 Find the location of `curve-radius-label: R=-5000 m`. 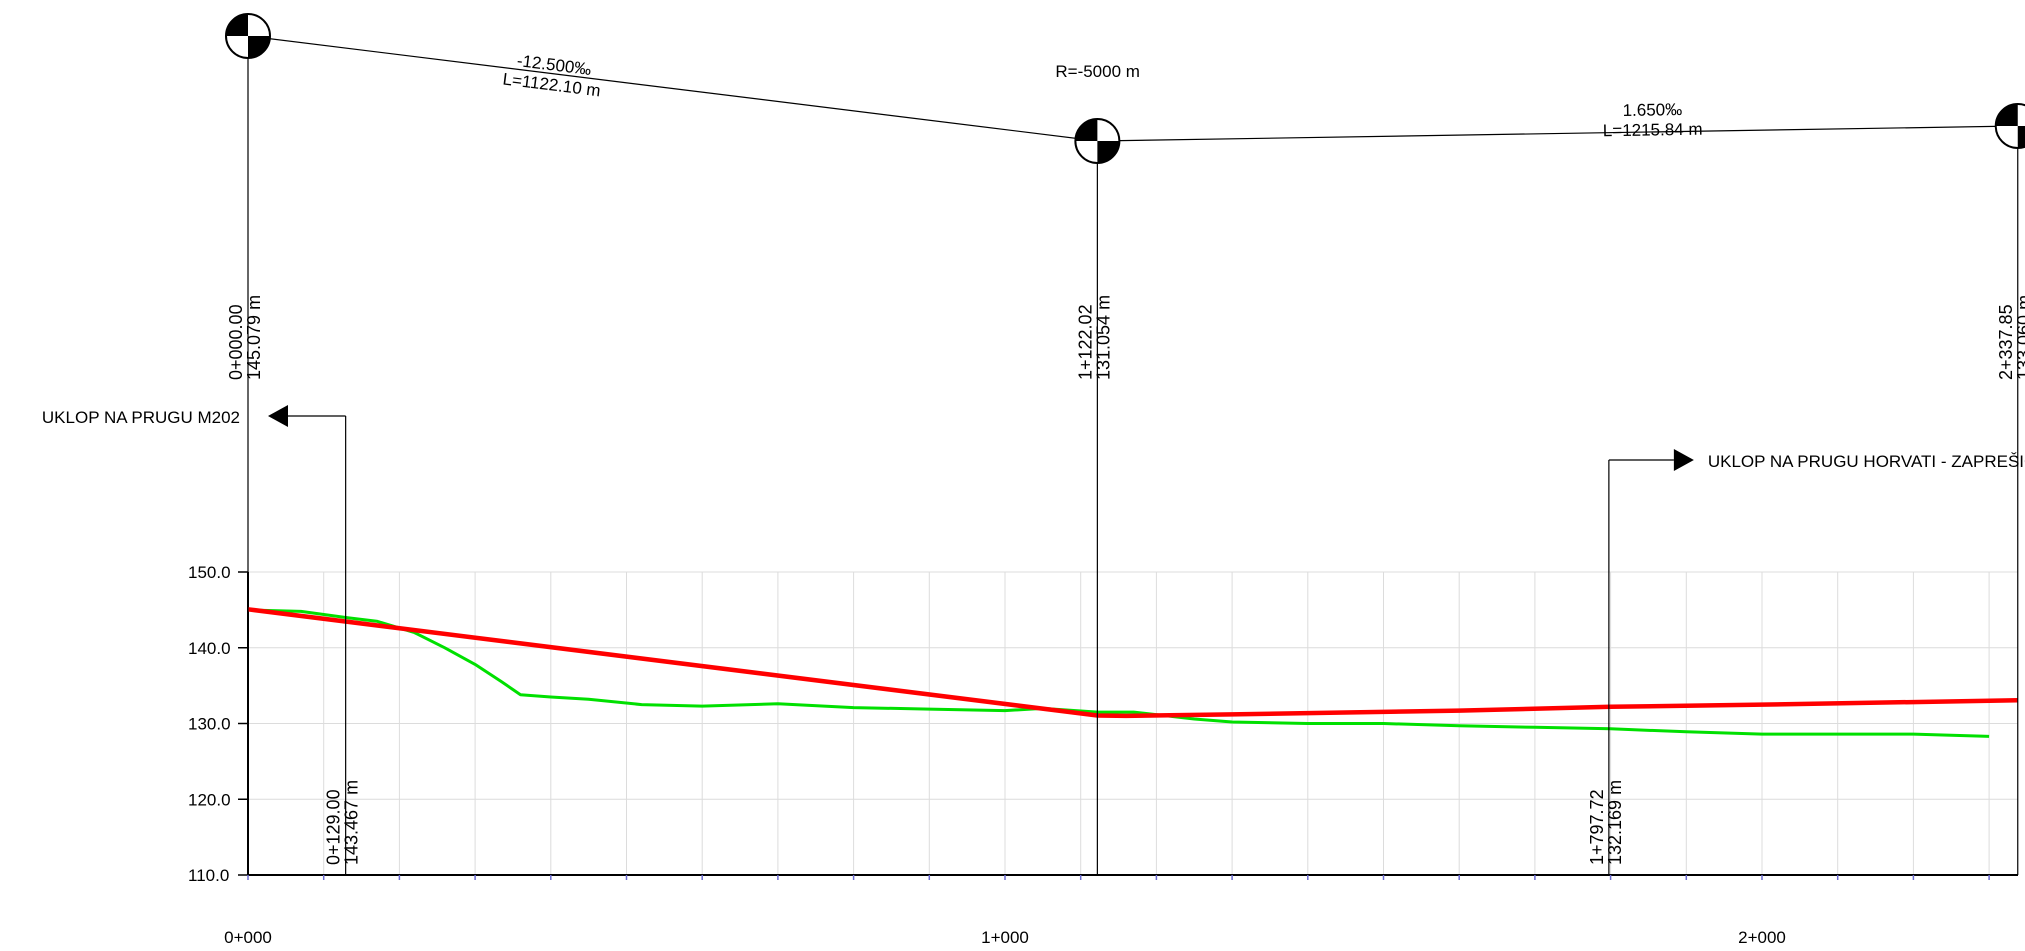

curve-radius-label: R=-5000 m is located at coordinates (1097, 71).